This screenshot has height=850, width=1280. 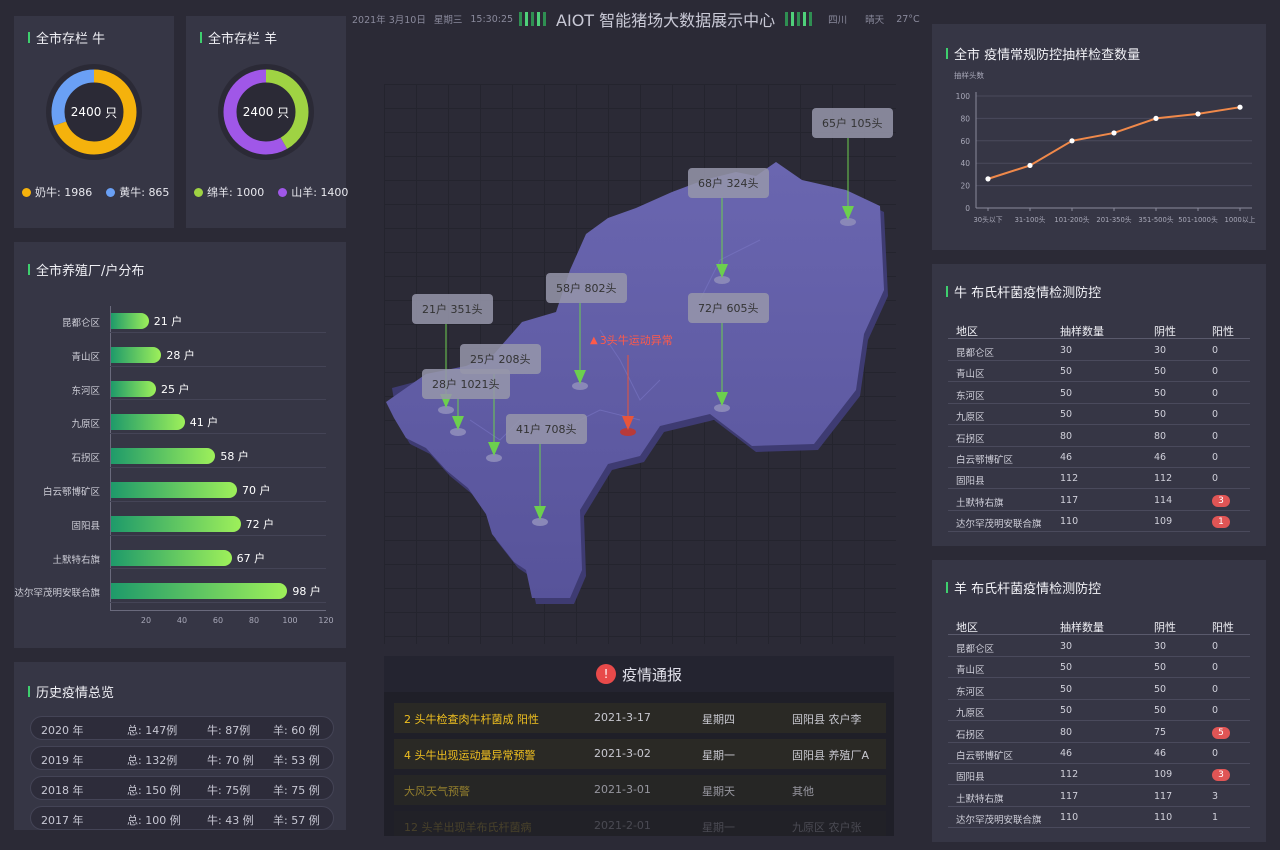 What do you see at coordinates (1099, 522) in the screenshot?
I see `table-row: 达尔罕茂明安联合旗 110 109 1` at bounding box center [1099, 522].